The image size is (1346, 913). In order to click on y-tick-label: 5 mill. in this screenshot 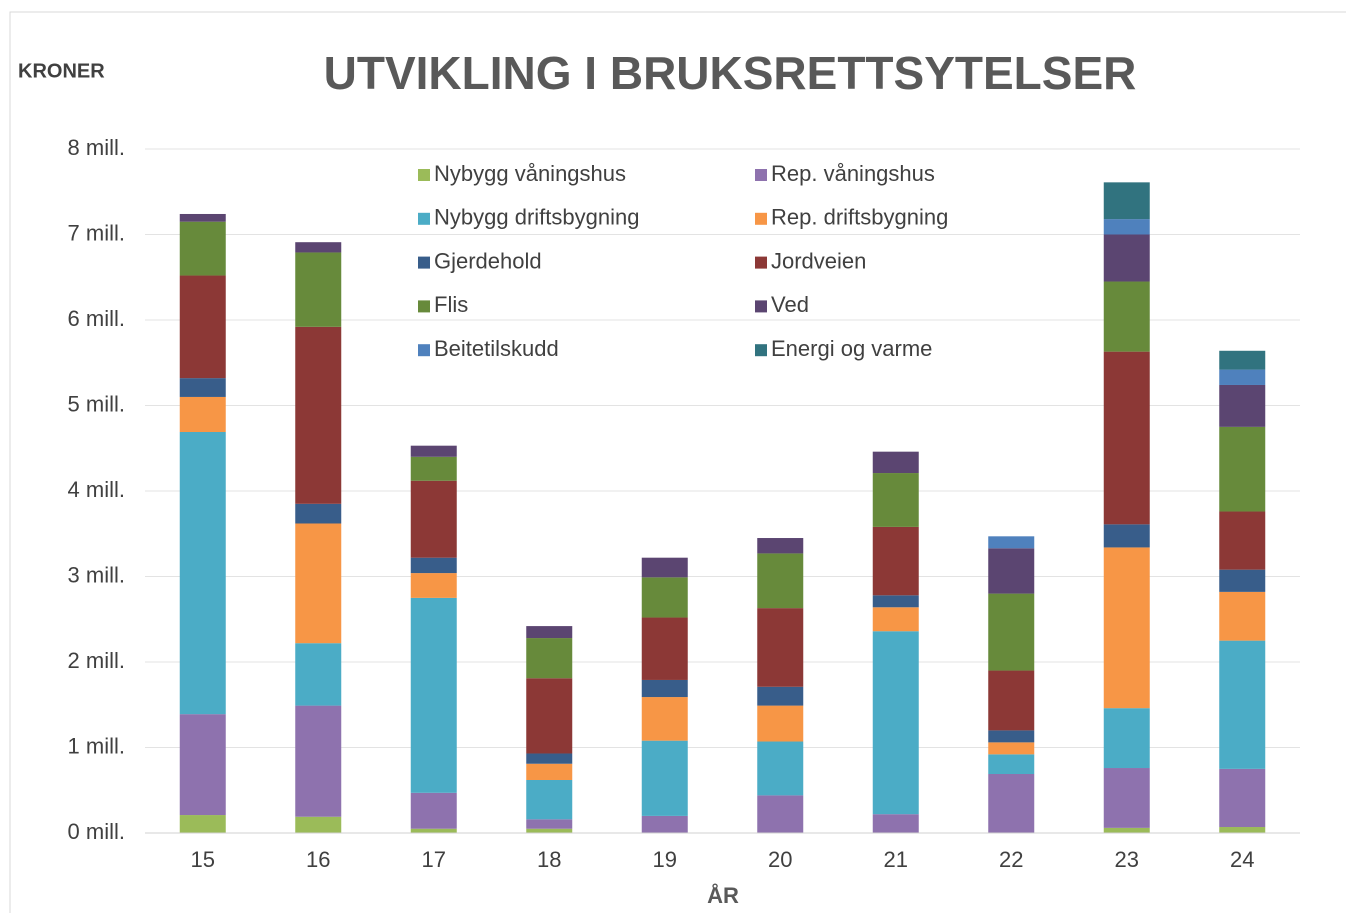, I will do `click(96, 403)`.